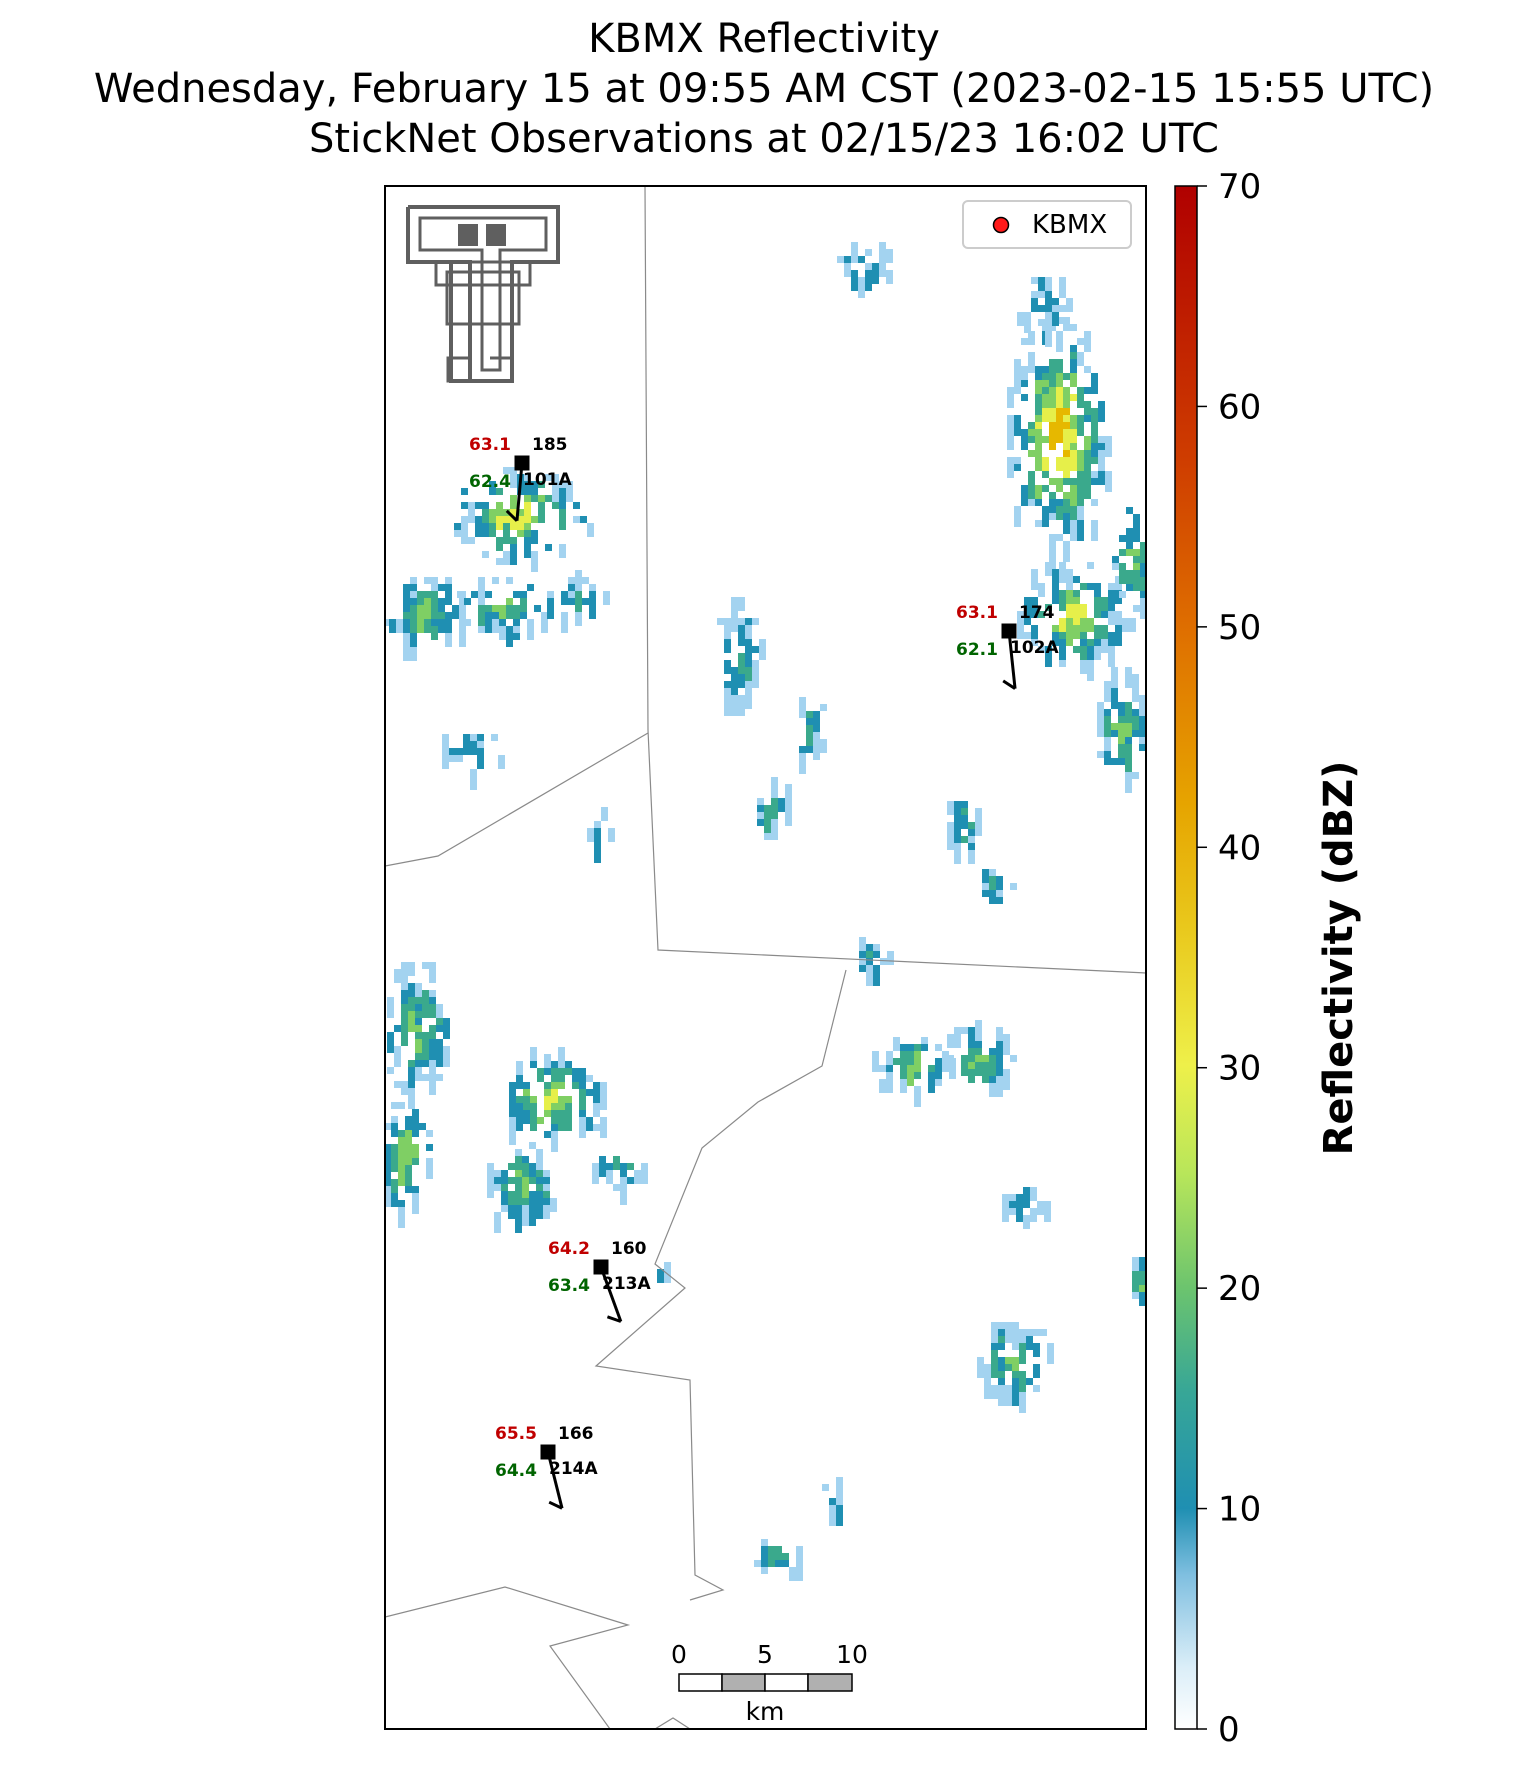 The width and height of the screenshot is (1528, 1770). I want to click on station-214A: 65.5 166 64.4 214A, so click(546, 1467).